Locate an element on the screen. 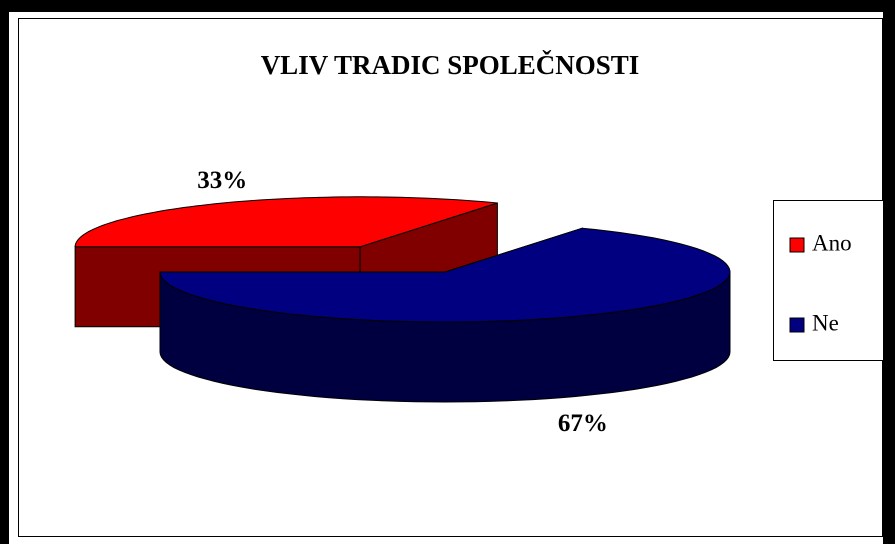 This screenshot has width=895, height=544. legend-box is located at coordinates (828, 280).